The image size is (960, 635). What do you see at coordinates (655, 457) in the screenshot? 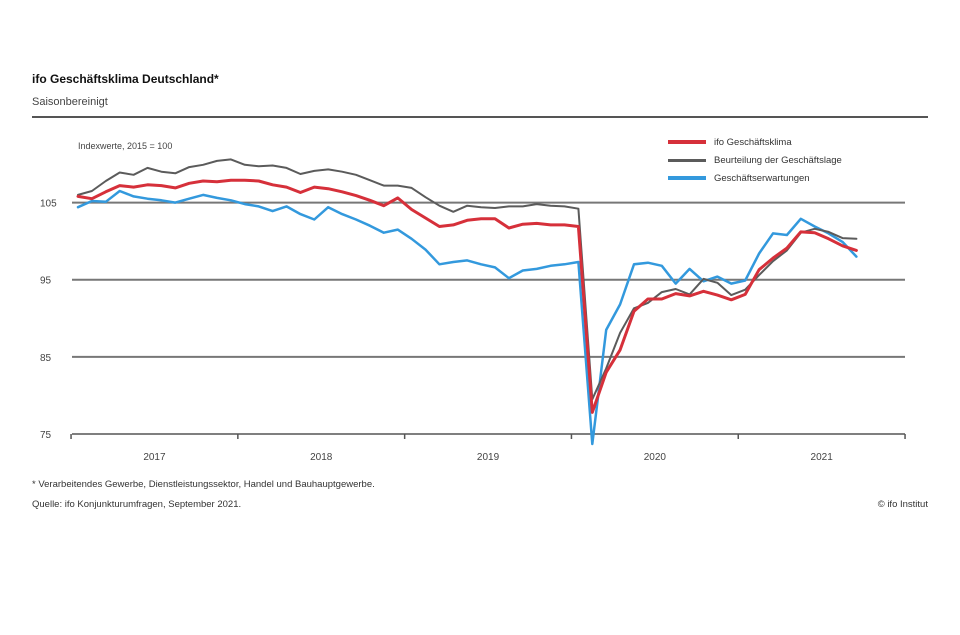
I see `x-tick-label-2020: 2020` at bounding box center [655, 457].